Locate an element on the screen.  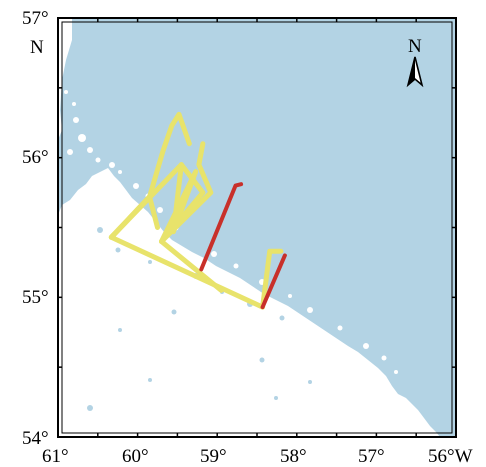
lat-label-55: 55° is located at coordinates (35, 297).